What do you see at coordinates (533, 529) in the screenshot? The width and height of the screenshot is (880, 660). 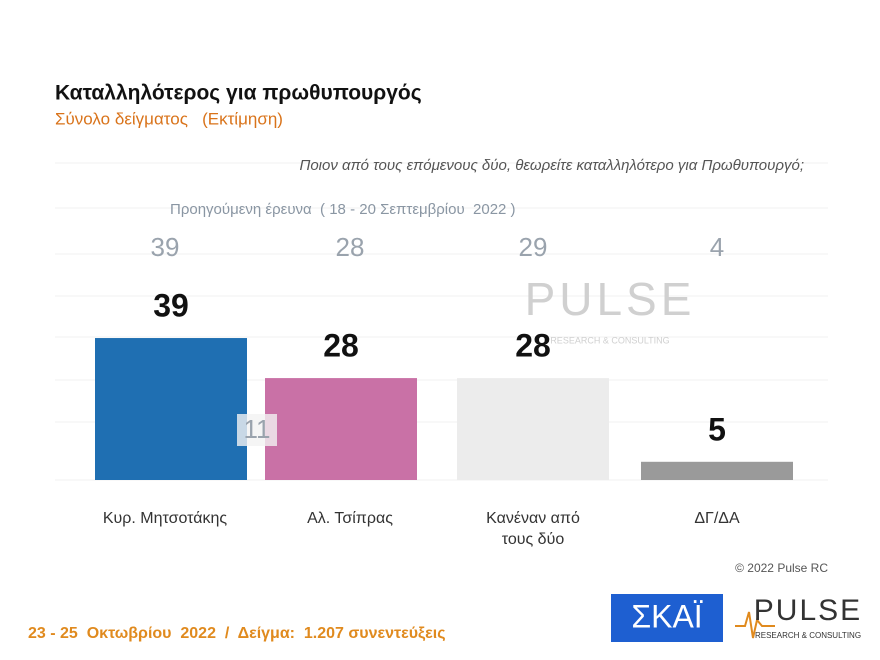 I see `x-tick-label: Κανέναν από τους δύο` at bounding box center [533, 529].